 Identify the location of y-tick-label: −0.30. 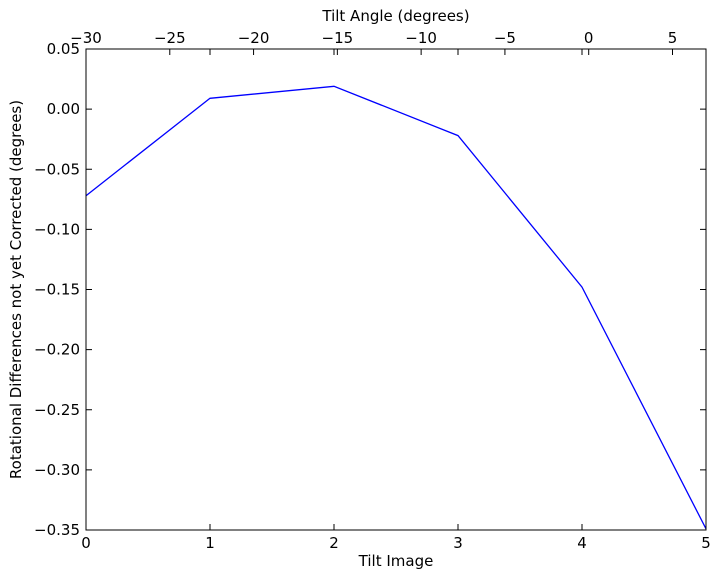
(57, 470).